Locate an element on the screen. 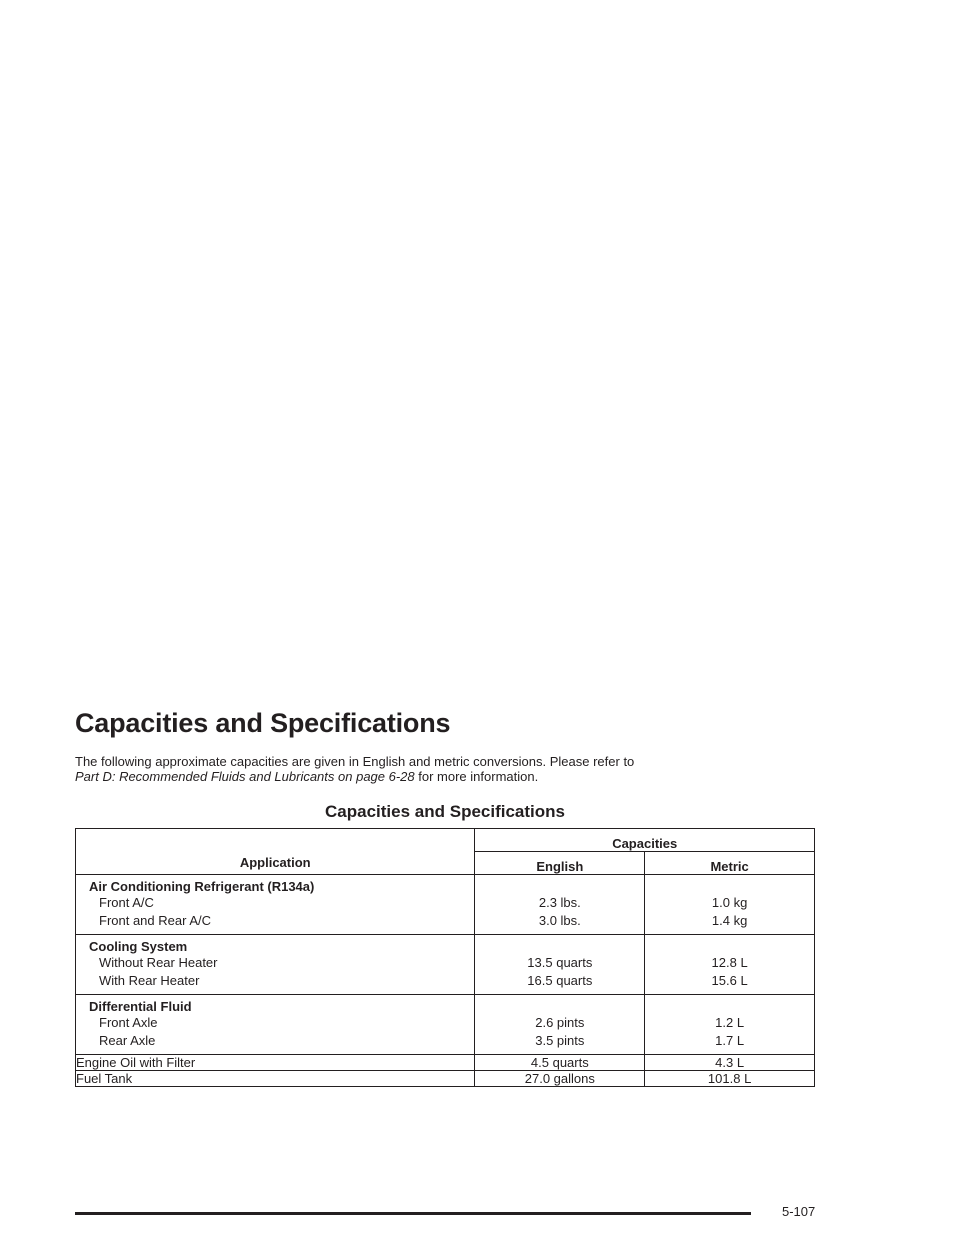 Image resolution: width=960 pixels, height=1242 pixels. metric-cell: 12.8 L 15.6 L is located at coordinates (729, 964).